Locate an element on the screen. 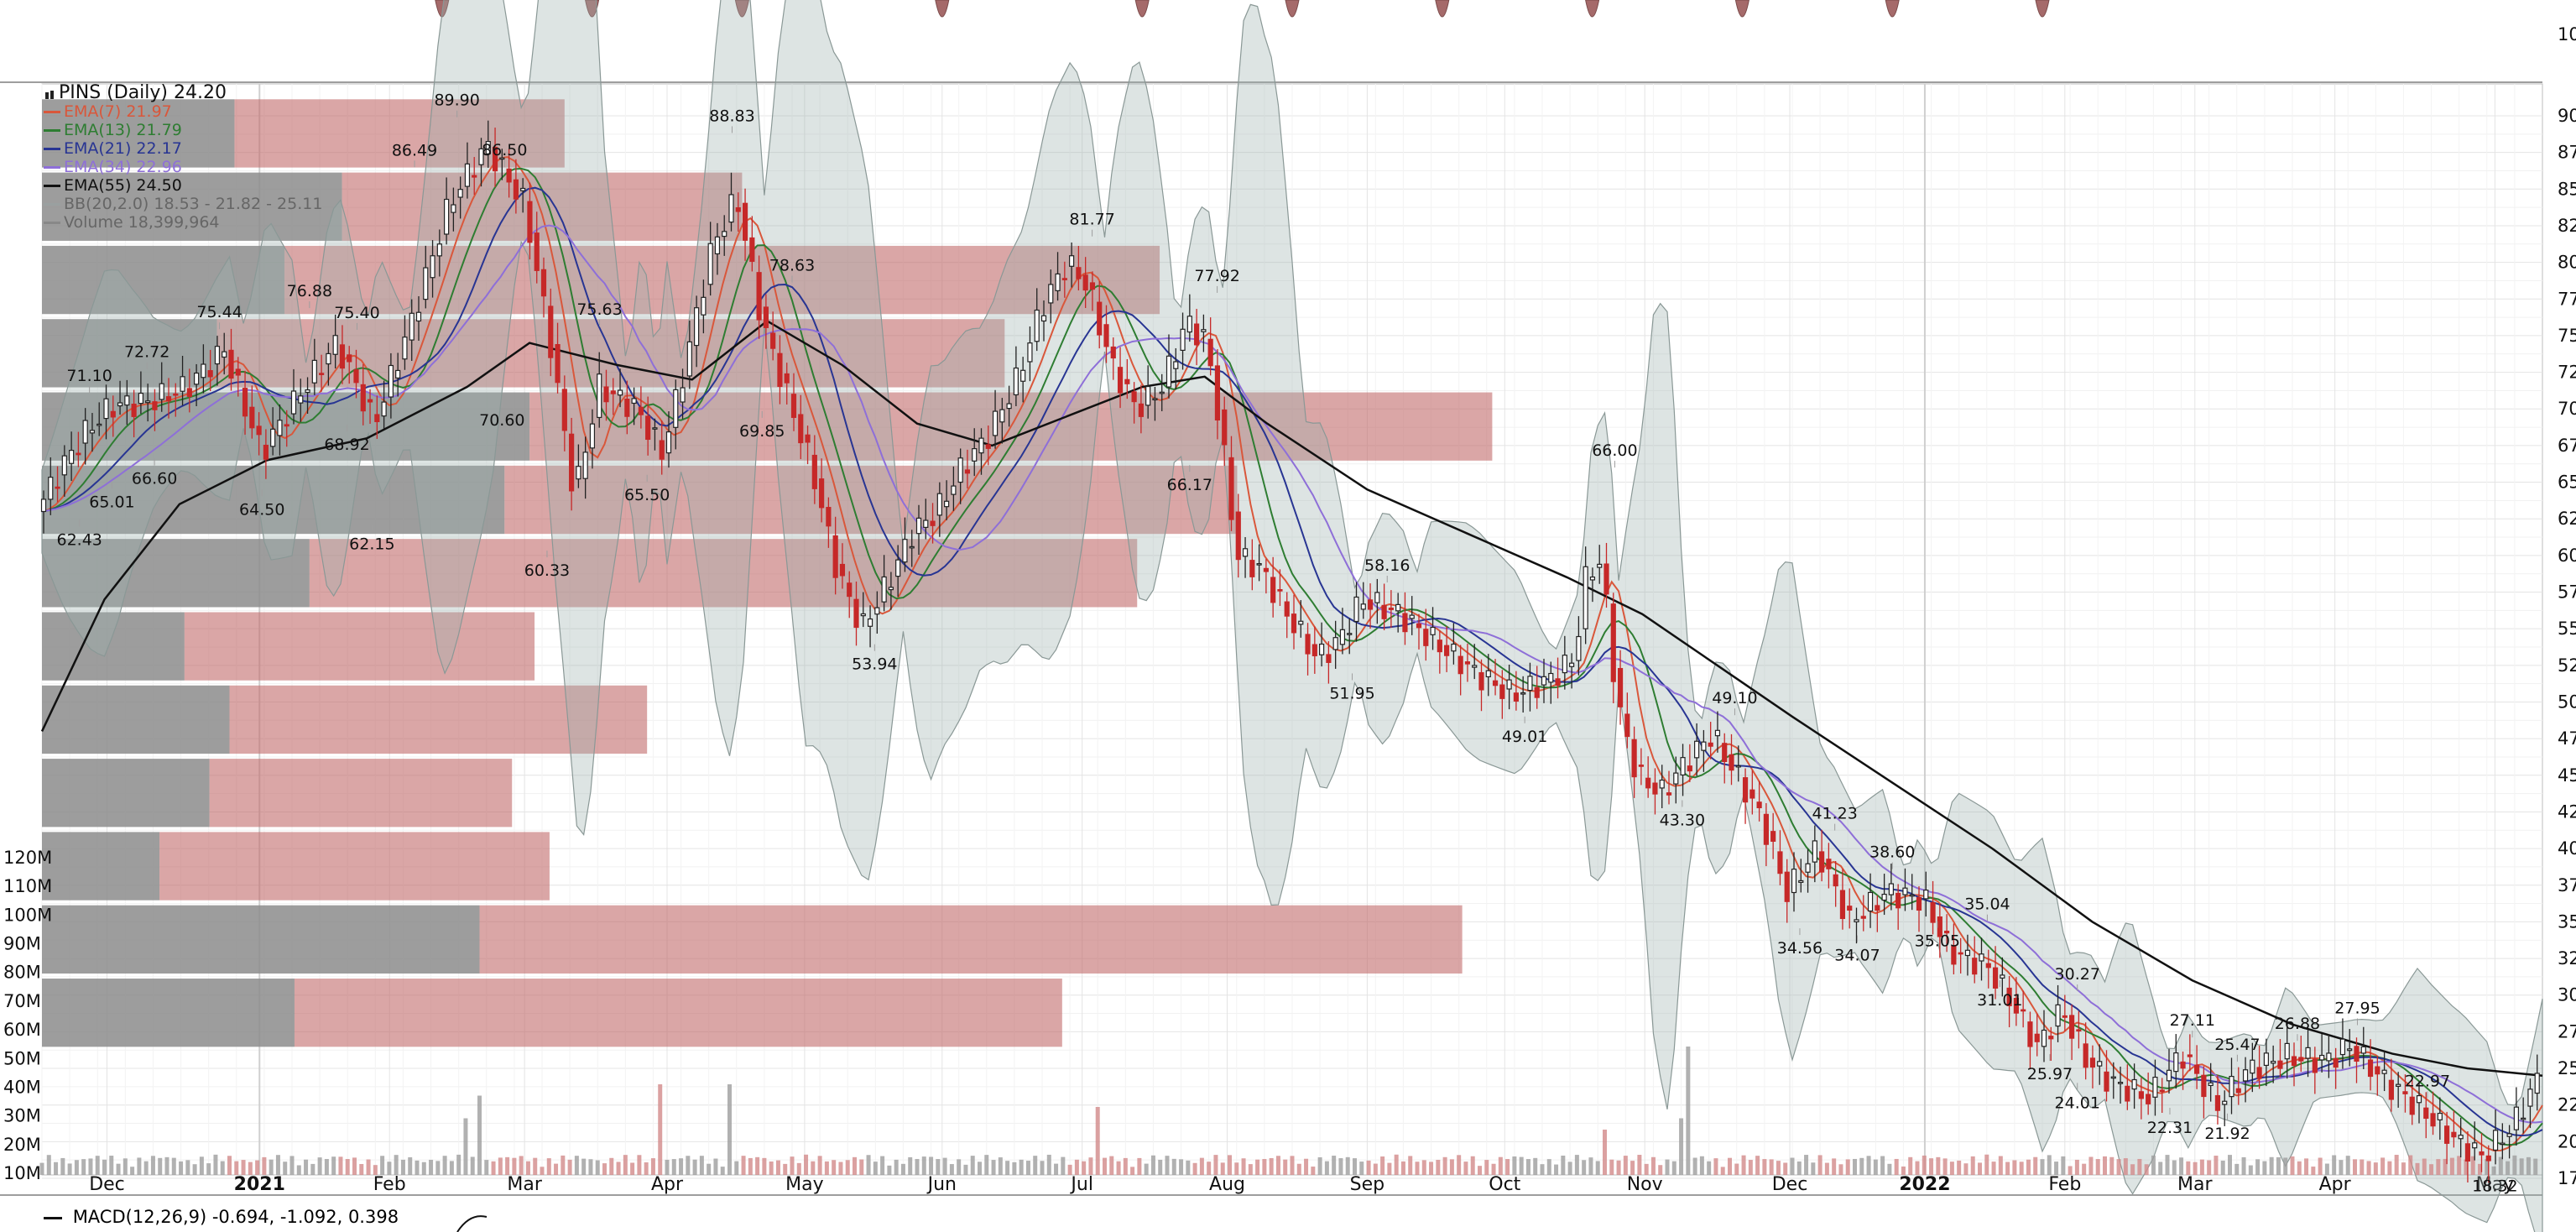 This screenshot has width=2576, height=1232. legend-label: EMA(21) 22.17 is located at coordinates (123, 148).